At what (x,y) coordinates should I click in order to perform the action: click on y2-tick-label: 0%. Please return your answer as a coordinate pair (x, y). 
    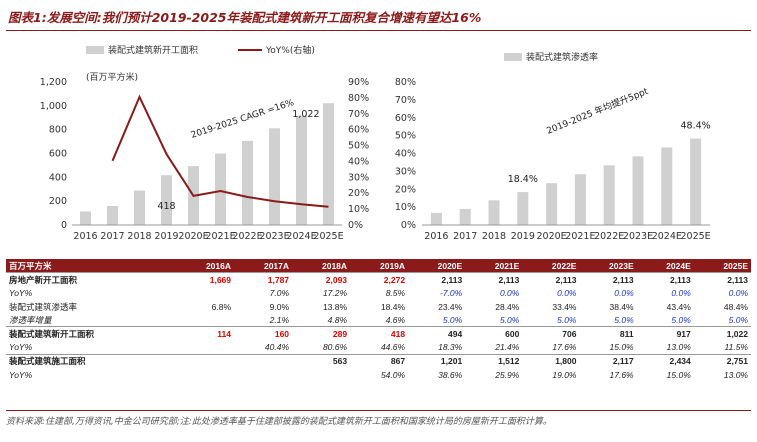
    Looking at the image, I should click on (355, 225).